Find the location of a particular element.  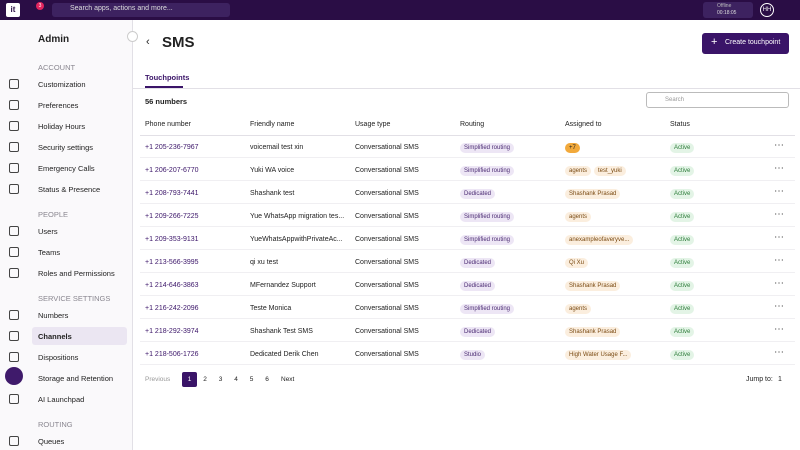

nav-item: Emergency Calls is located at coordinates (66, 168).